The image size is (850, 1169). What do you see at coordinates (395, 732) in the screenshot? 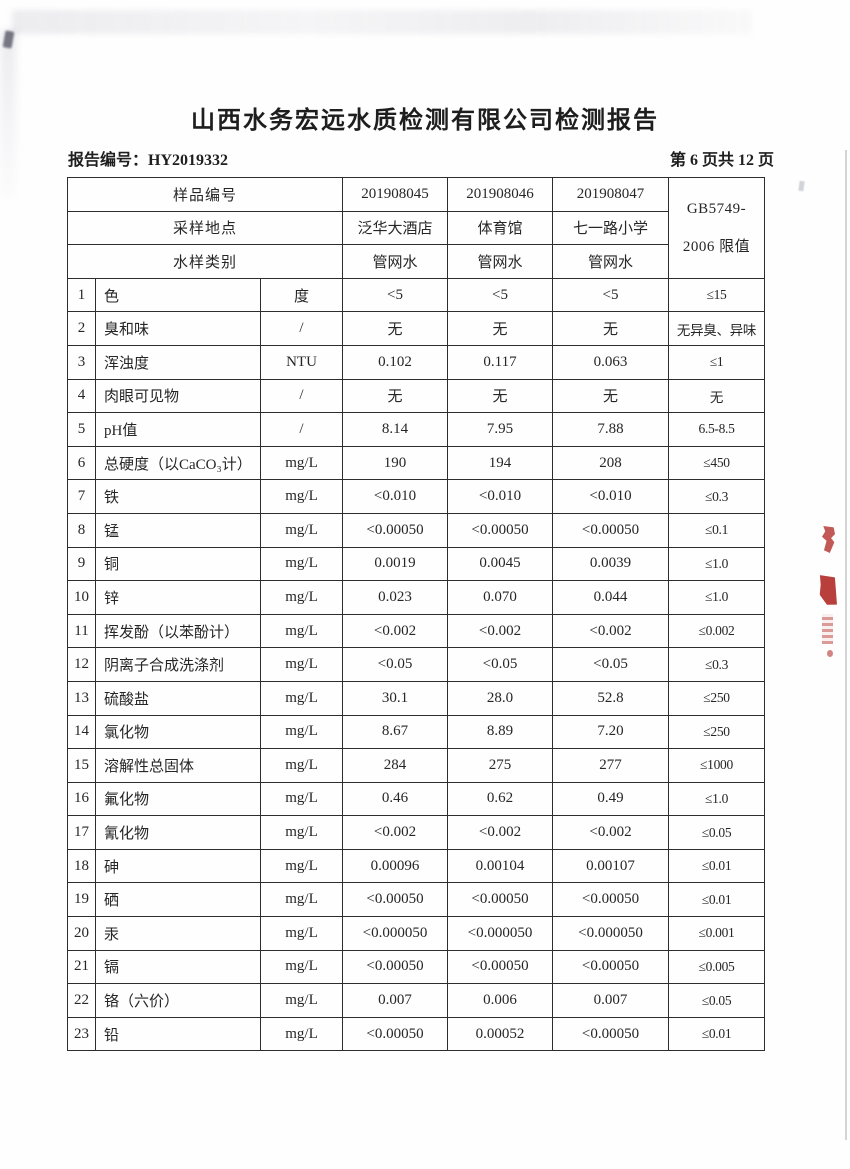
I see `sample-1-value: 8.67` at bounding box center [395, 732].